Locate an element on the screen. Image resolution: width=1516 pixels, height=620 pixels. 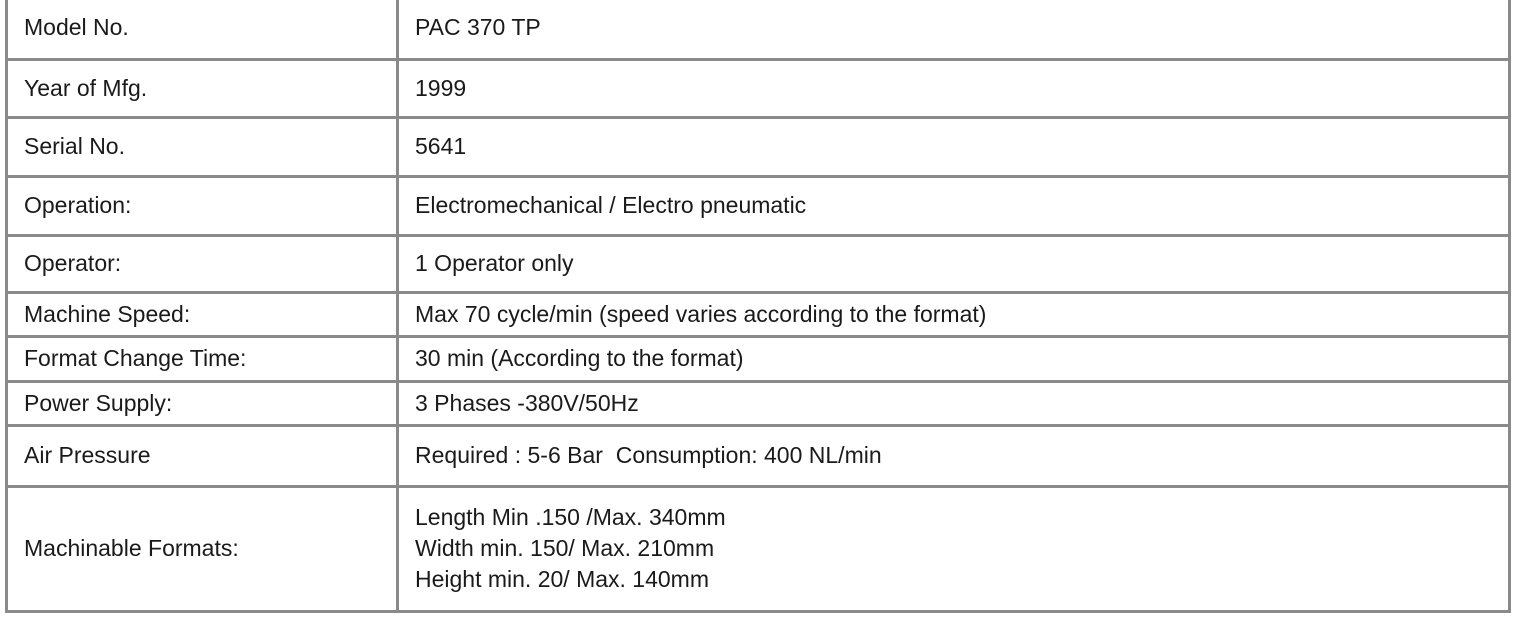
spec-label: Year of Mfg. is located at coordinates (202, 88).